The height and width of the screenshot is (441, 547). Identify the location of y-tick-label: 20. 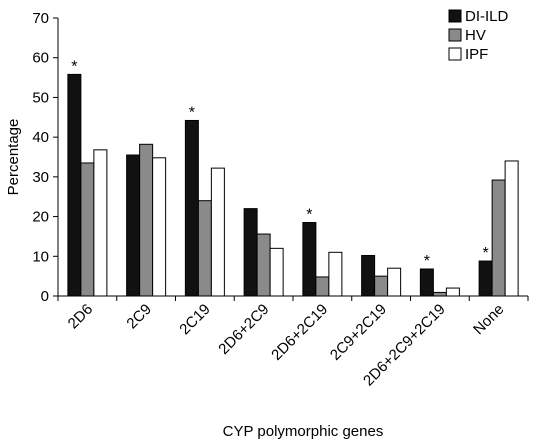
(40, 217).